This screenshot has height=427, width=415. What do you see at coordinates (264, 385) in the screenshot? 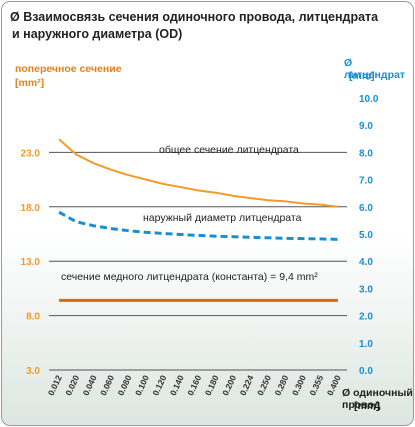
I see `x-tick-label: 0.250` at bounding box center [264, 385].